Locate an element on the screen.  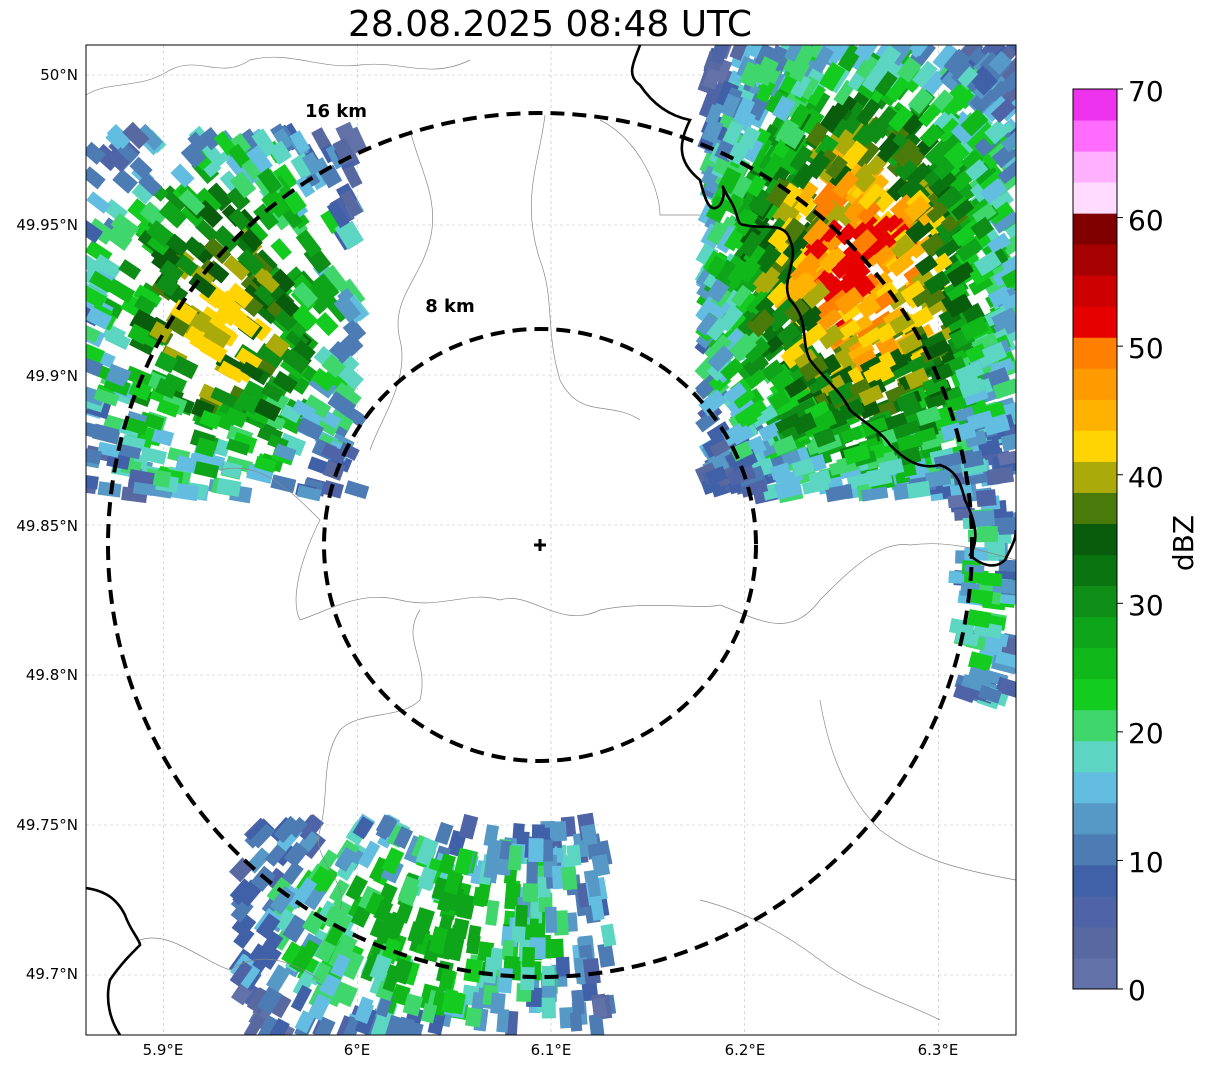
colorbar-segment is located at coordinates (1095, 663).